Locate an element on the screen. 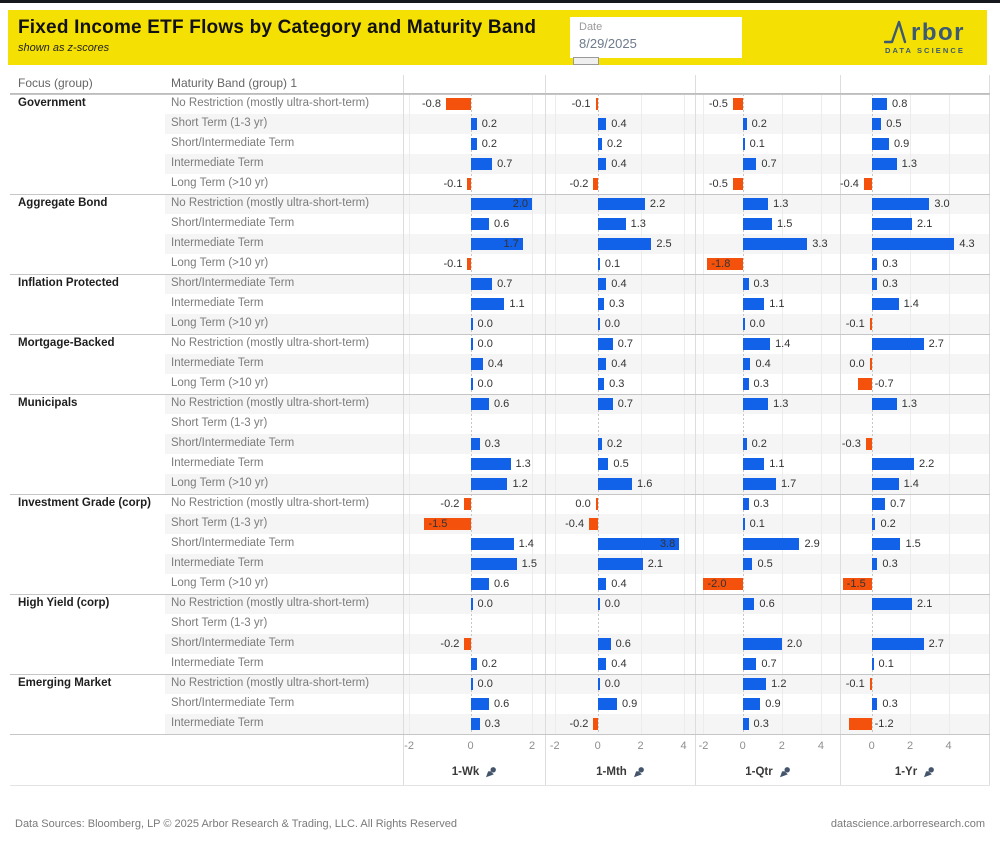  bar-cell: 1.6 is located at coordinates (620, 484).